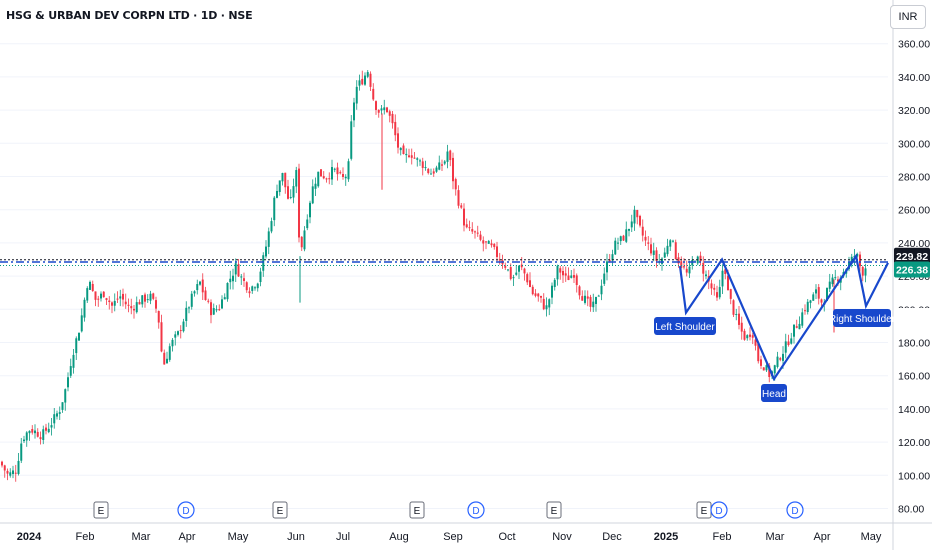  Describe the element at coordinates (914, 344) in the screenshot. I see `y-tick-label: 180.00` at that location.